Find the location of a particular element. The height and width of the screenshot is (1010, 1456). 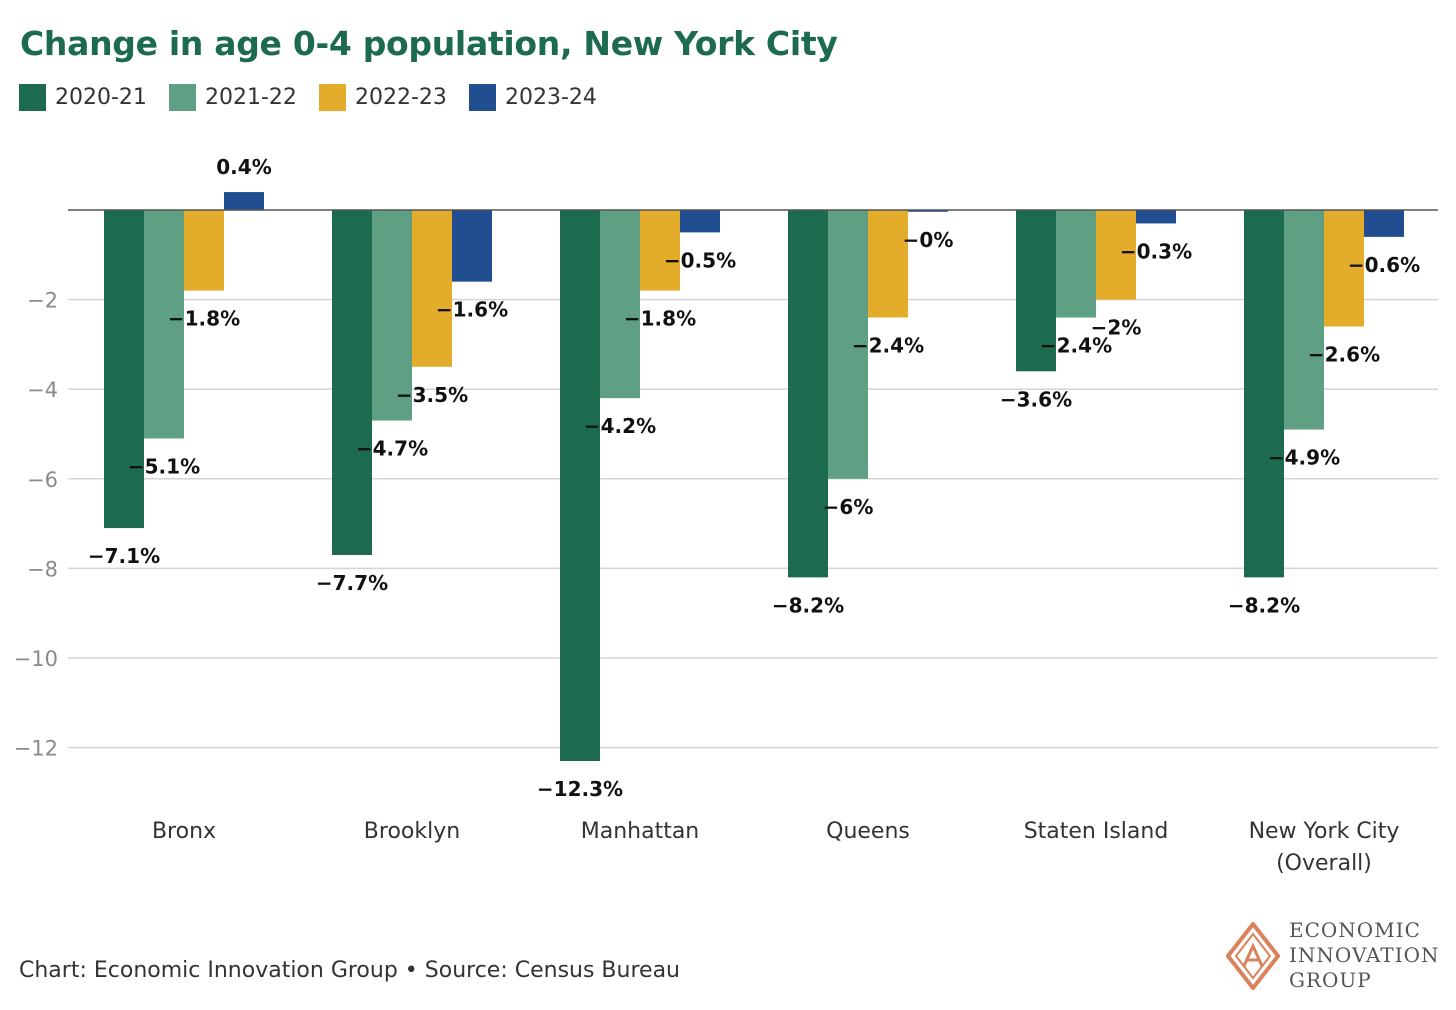

data-label: −2% is located at coordinates (1116, 328).